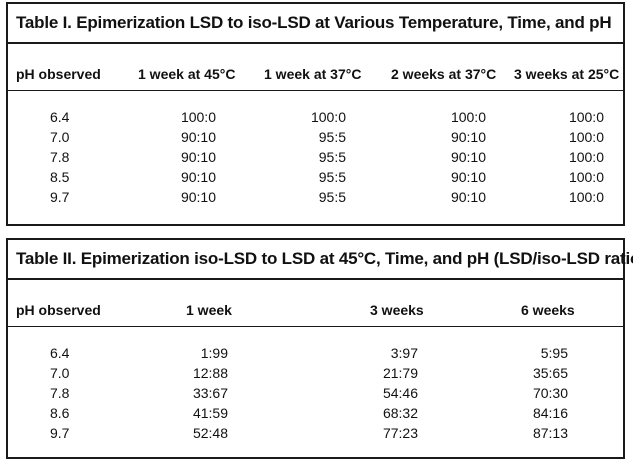 The width and height of the screenshot is (633, 464). What do you see at coordinates (315, 413) in the screenshot?
I see `table-row: 8.6 41:59 68:32 84:16` at bounding box center [315, 413].